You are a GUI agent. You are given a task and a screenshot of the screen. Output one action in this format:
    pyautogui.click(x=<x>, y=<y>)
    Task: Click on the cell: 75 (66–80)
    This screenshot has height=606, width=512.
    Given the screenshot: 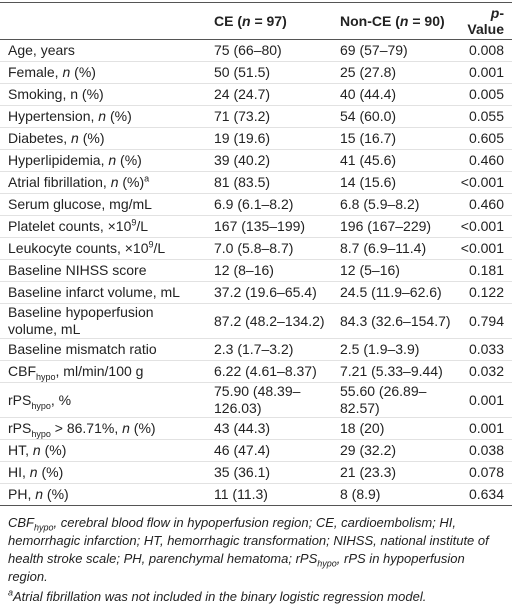 What is the action you would take?
    pyautogui.click(x=273, y=50)
    